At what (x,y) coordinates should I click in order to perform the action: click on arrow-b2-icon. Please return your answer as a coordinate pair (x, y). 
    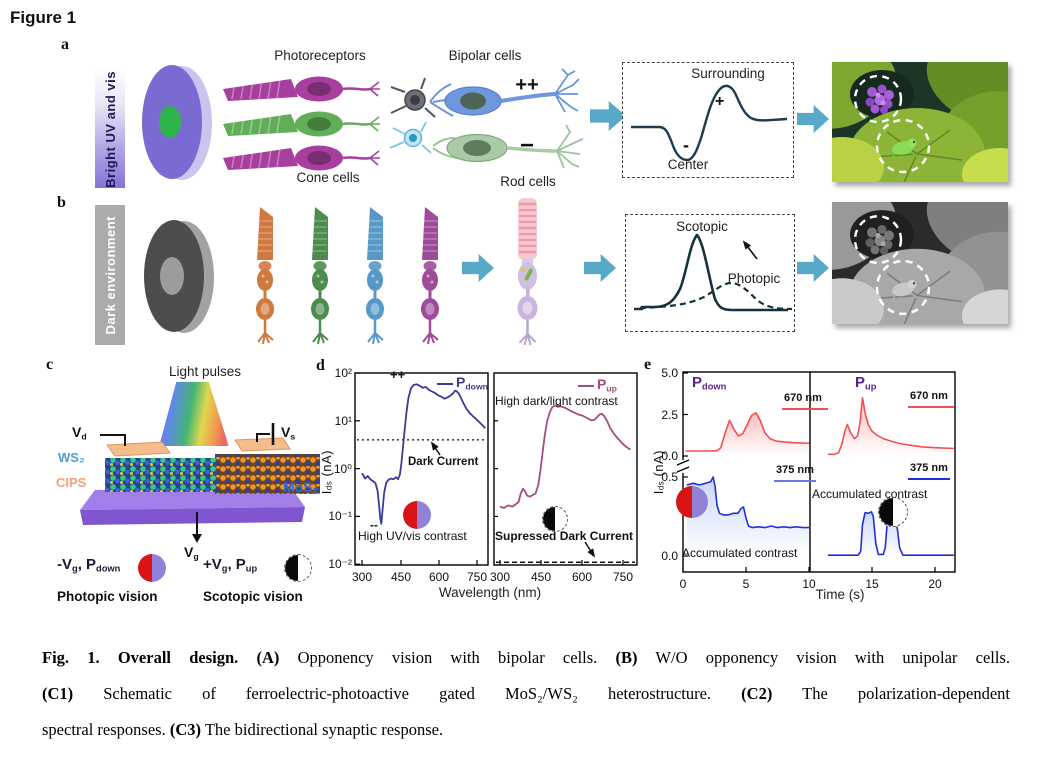
    Looking at the image, I should click on (600, 268).